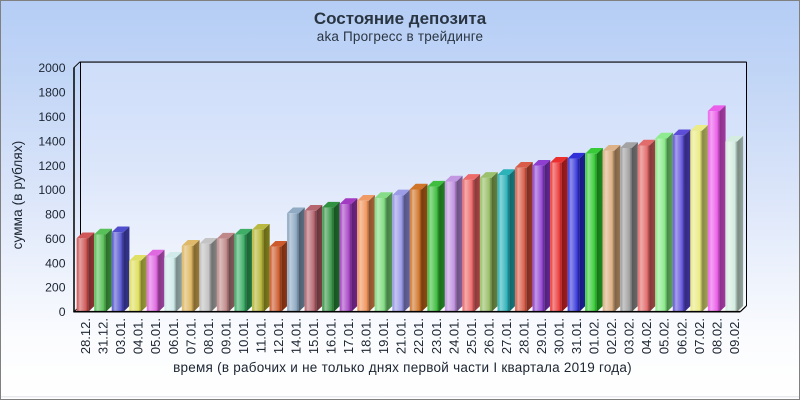 The width and height of the screenshot is (800, 405). I want to click on svg-text: 16.01., so click(331, 336).